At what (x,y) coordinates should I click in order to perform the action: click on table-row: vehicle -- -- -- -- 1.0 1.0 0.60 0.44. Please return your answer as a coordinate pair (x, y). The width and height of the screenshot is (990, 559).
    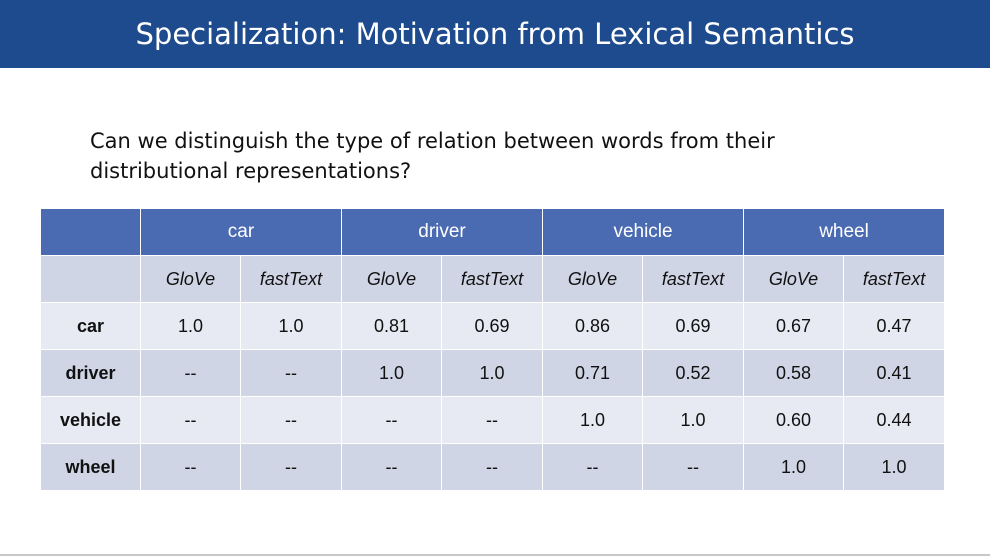
    Looking at the image, I should click on (493, 420).